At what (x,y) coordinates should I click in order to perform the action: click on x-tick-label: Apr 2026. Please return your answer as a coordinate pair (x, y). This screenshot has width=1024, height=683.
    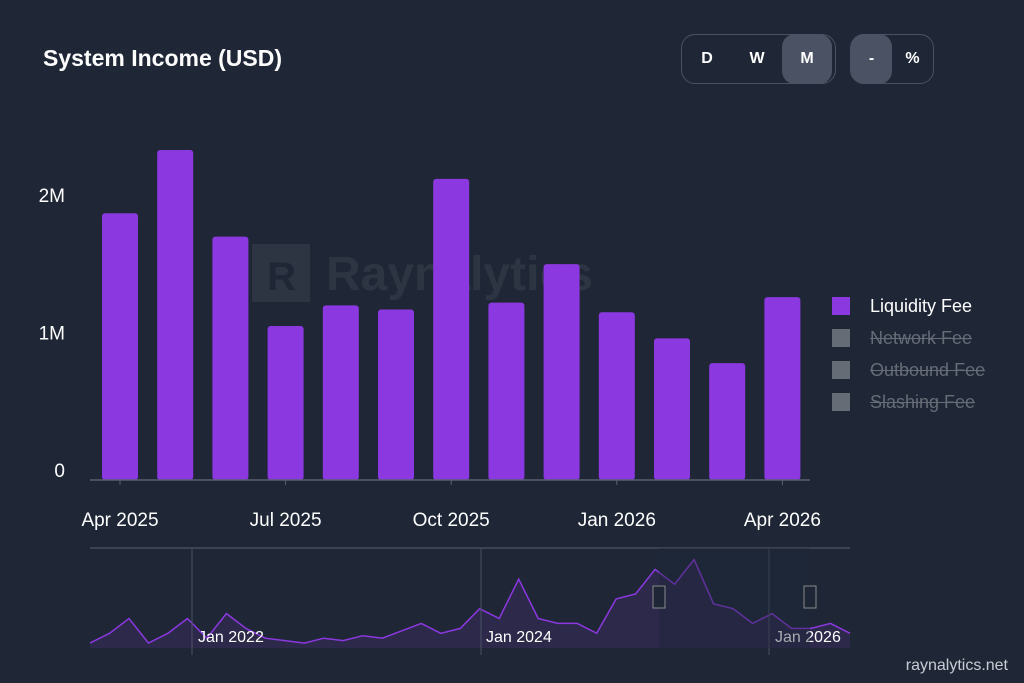
    Looking at the image, I should click on (782, 520).